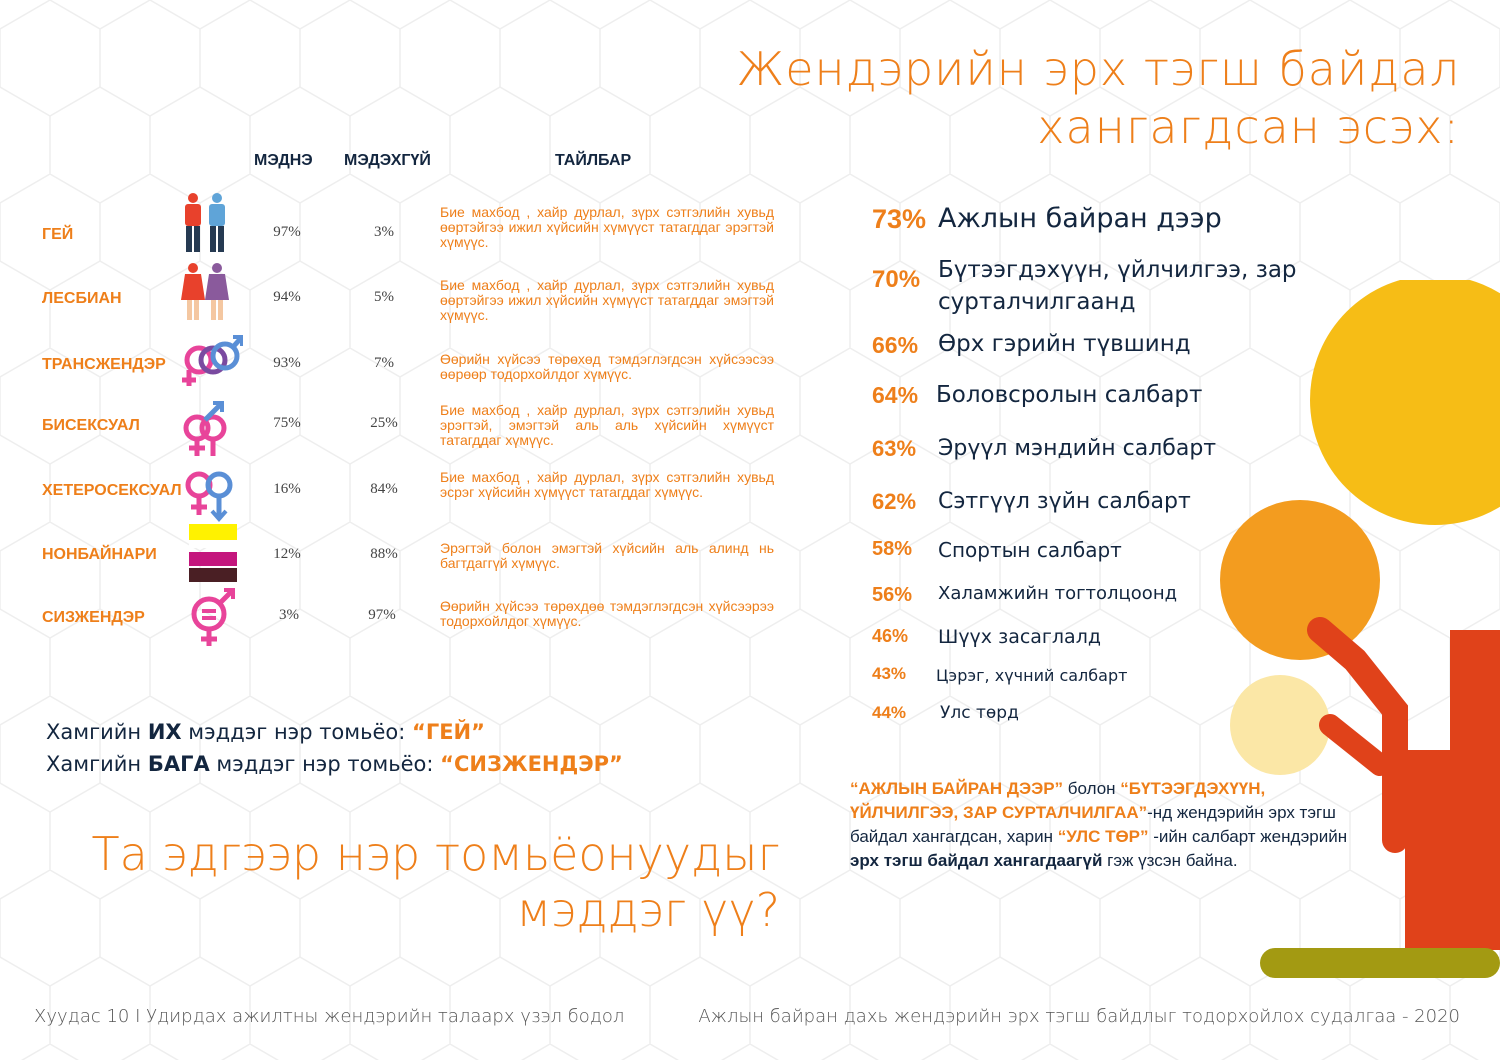 This screenshot has width=1500, height=1060. What do you see at coordinates (979, 713) in the screenshot?
I see `stat-label: Улс төрд` at bounding box center [979, 713].